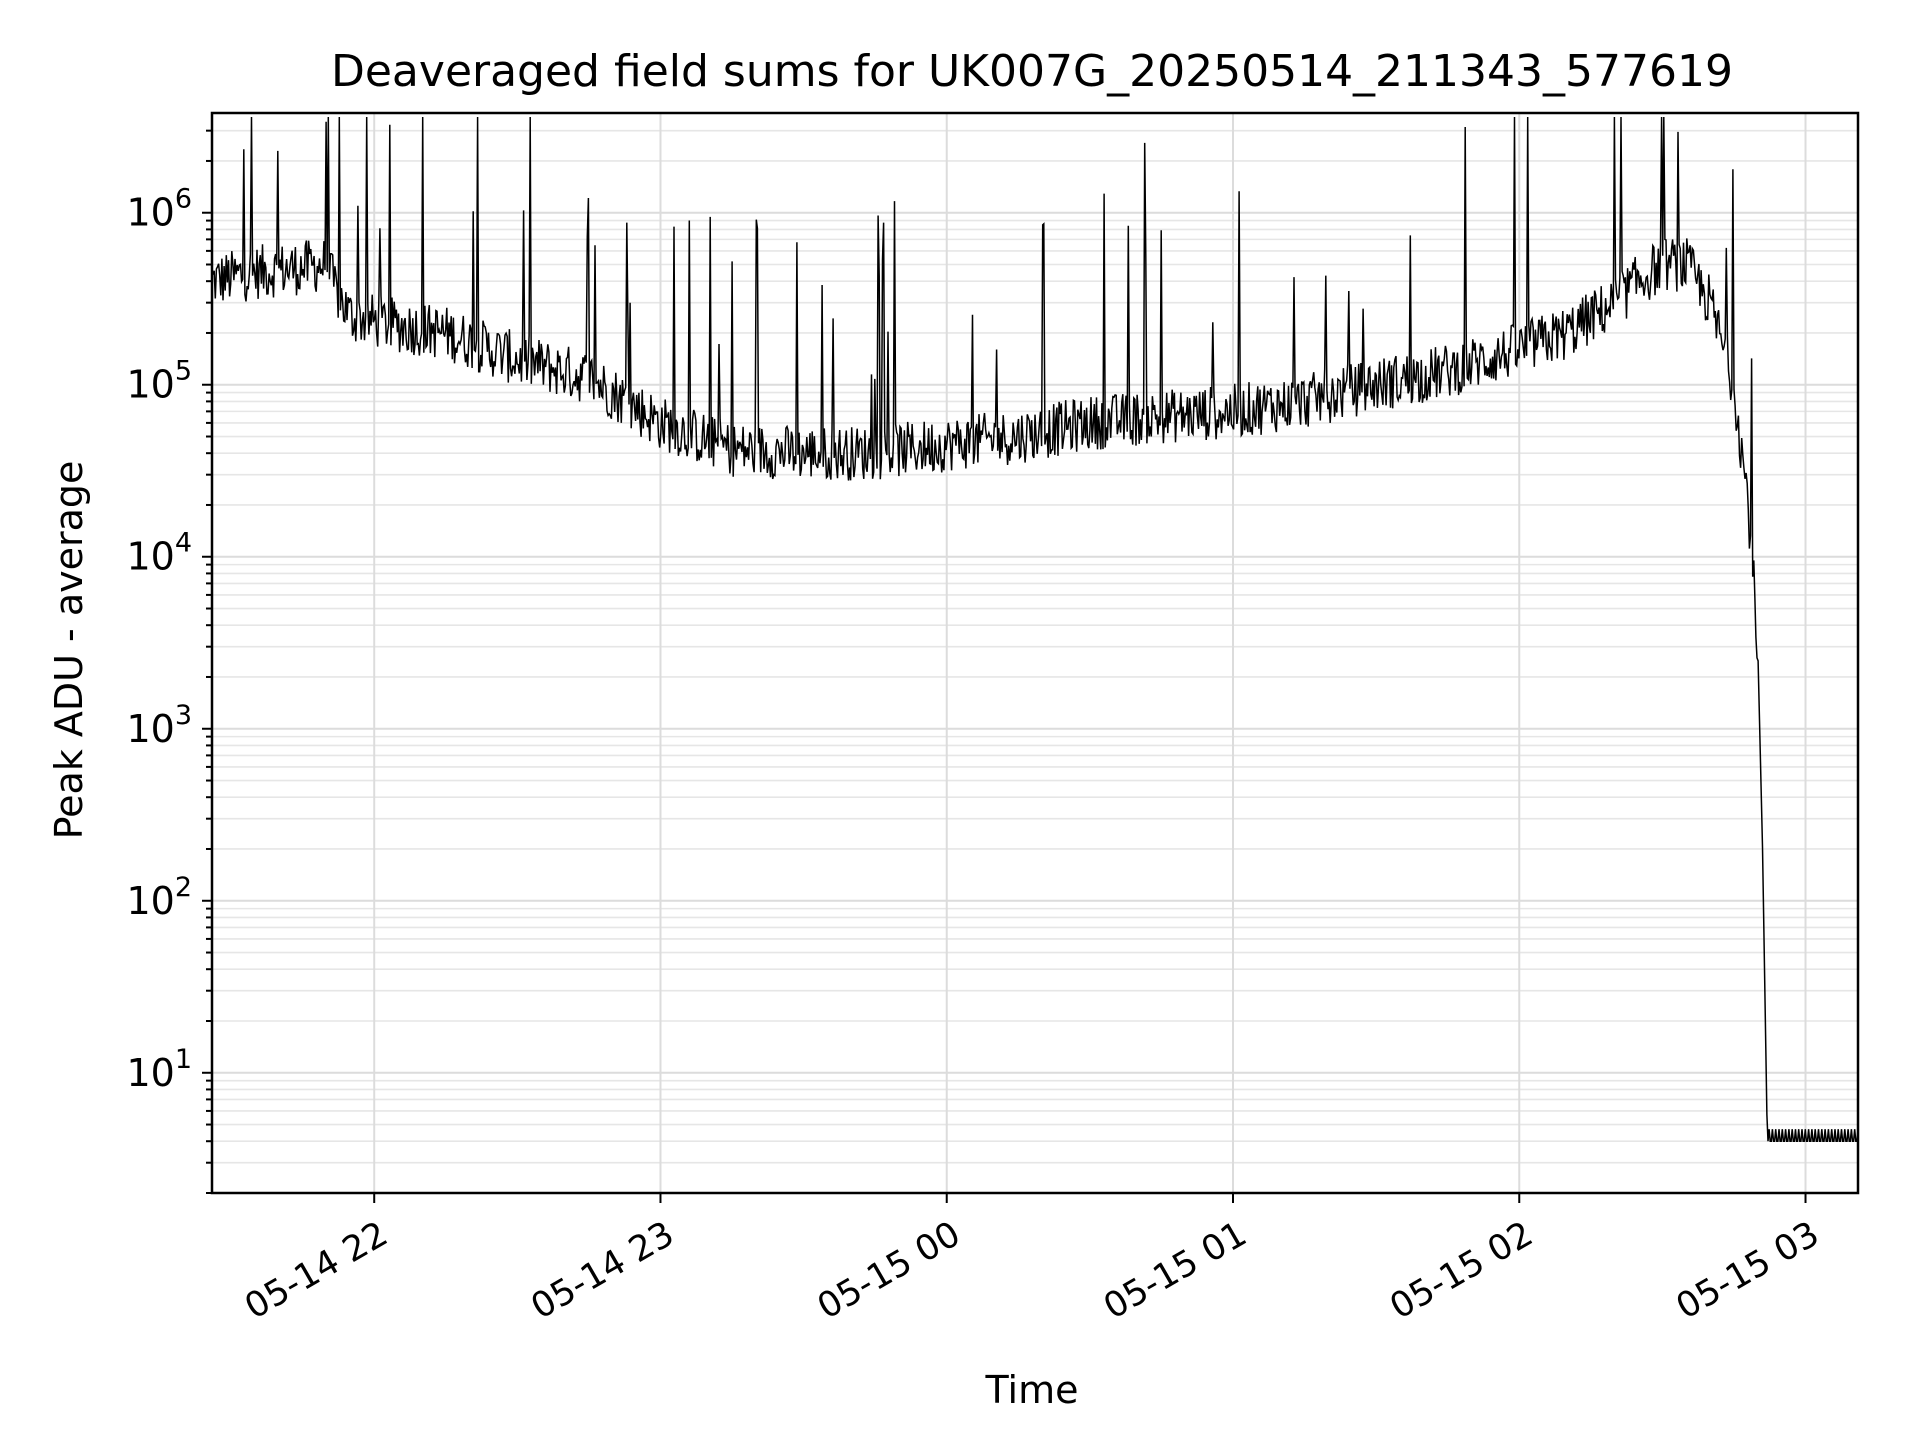 This screenshot has height=1440, width=1920. Describe the element at coordinates (1748, 1270) in the screenshot. I see `x-tick-label: 05-15 03` at that location.